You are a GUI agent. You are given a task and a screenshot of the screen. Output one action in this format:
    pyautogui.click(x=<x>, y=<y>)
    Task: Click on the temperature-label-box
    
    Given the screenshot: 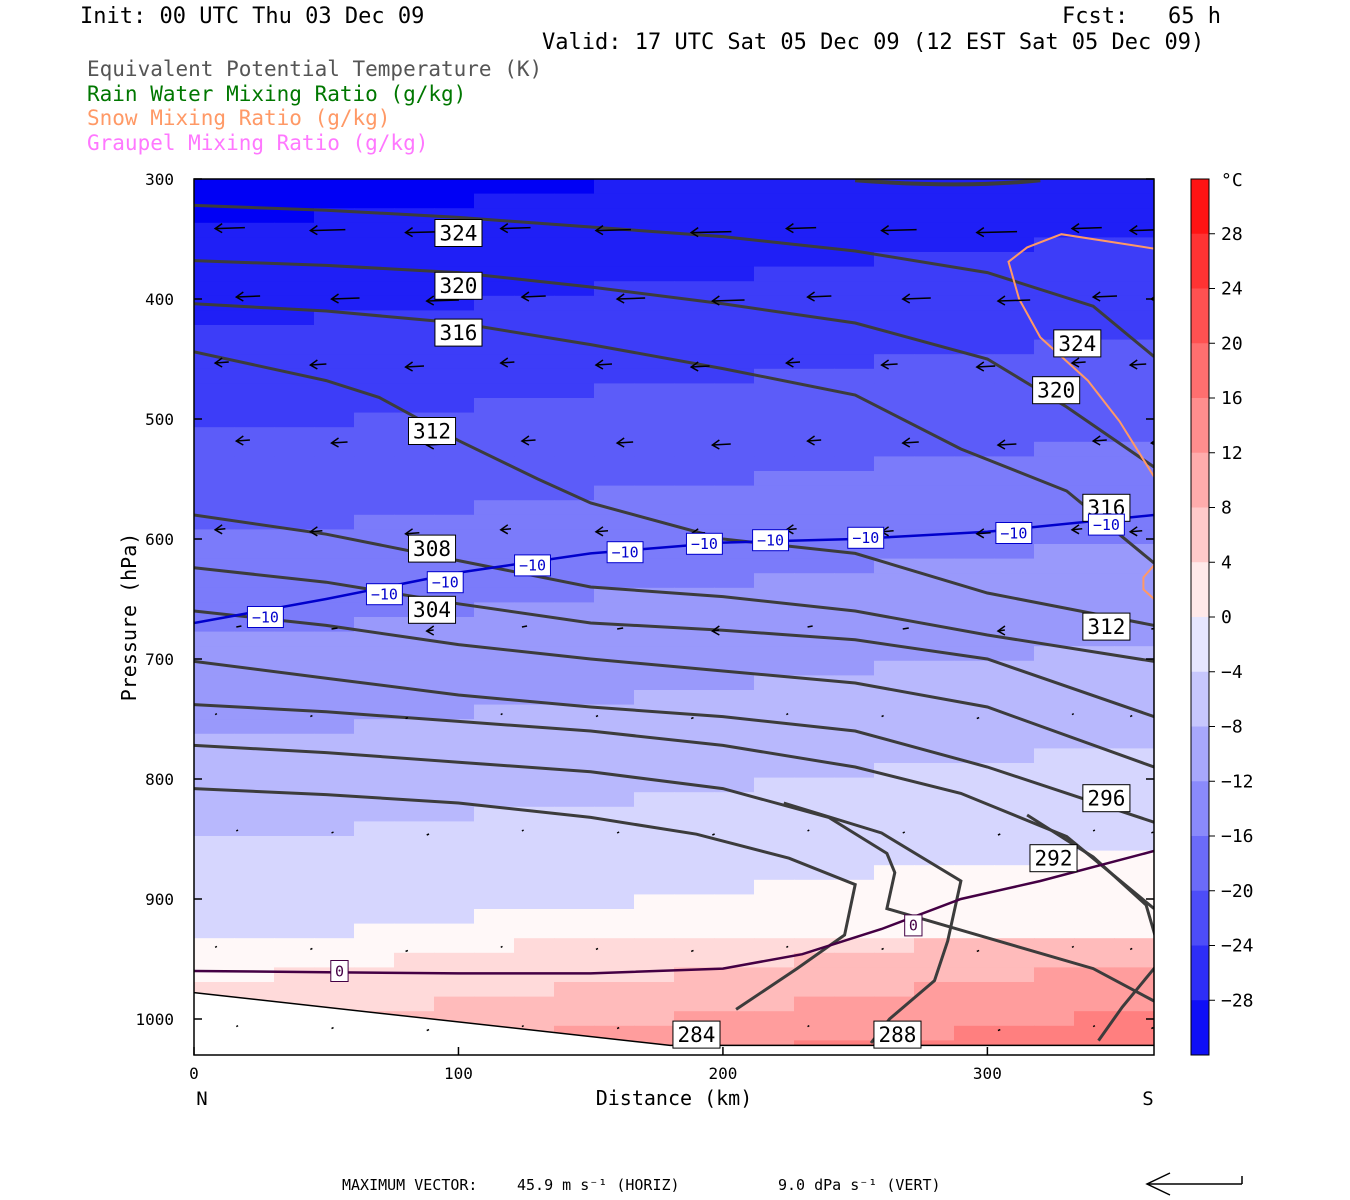 What is the action you would take?
    pyautogui.click(x=770, y=540)
    